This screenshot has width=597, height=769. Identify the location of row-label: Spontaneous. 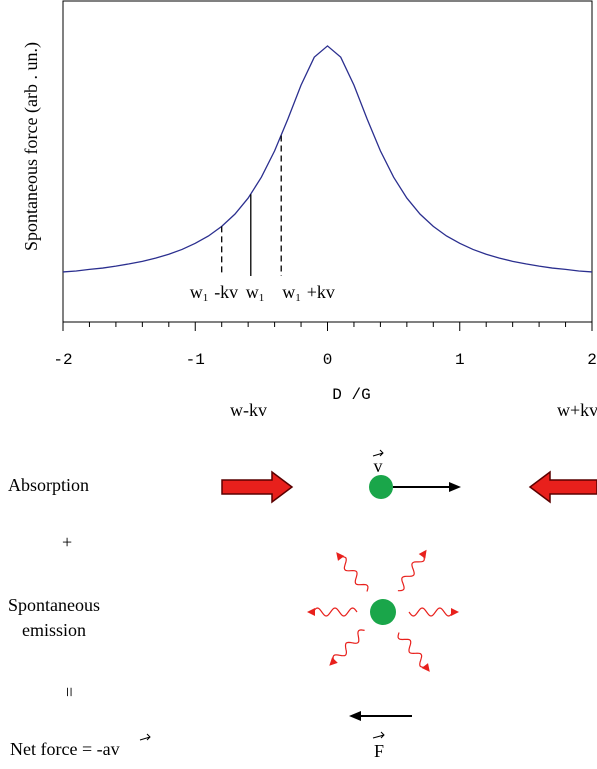
(54, 605).